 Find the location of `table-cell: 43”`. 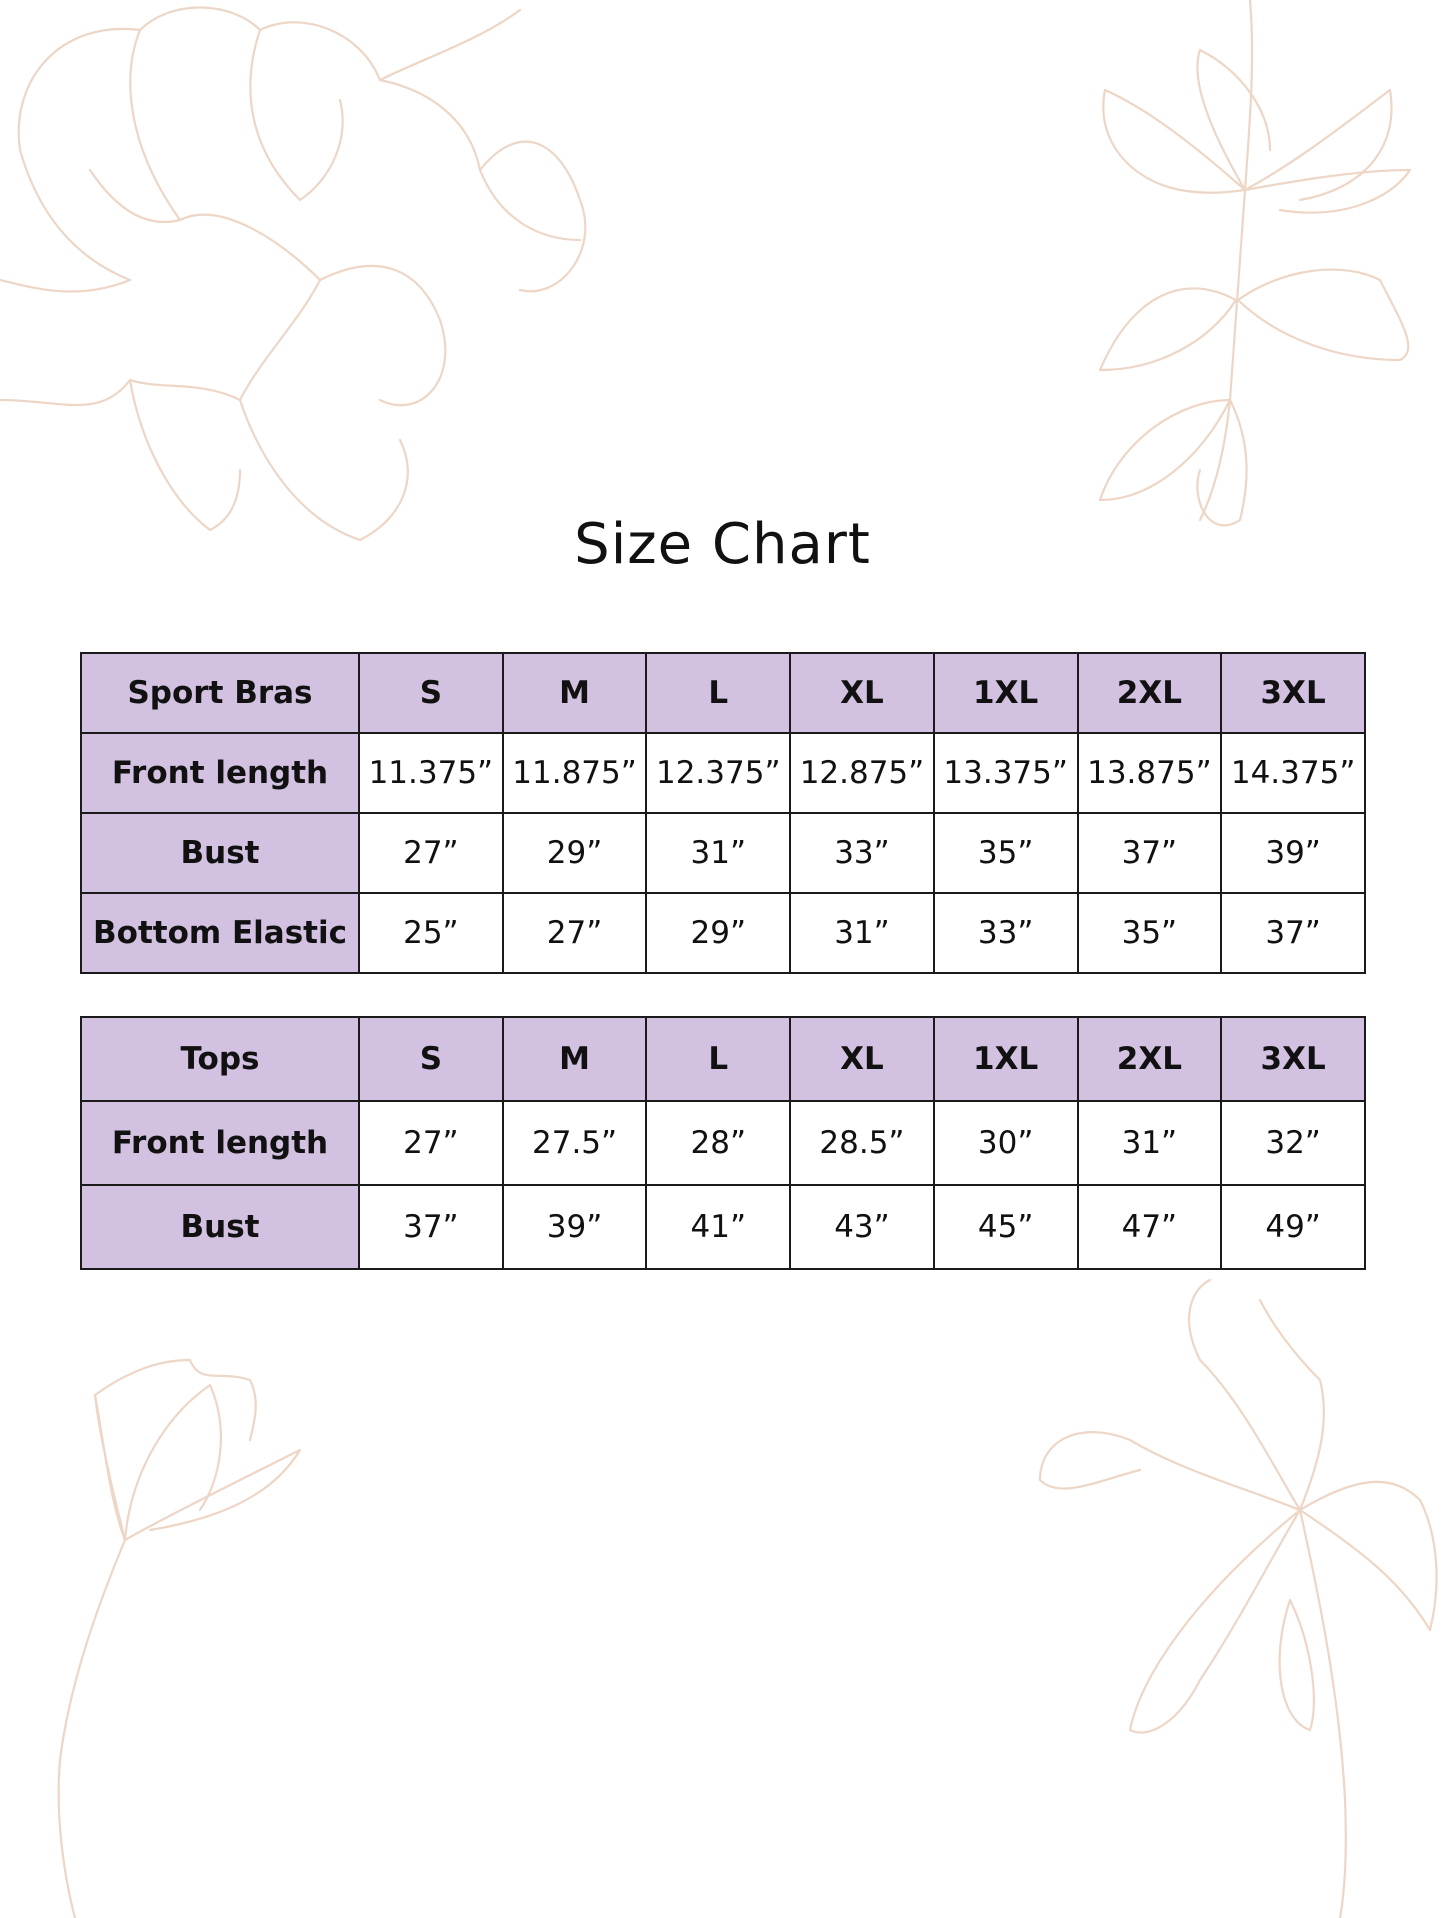

table-cell: 43” is located at coordinates (862, 1227).